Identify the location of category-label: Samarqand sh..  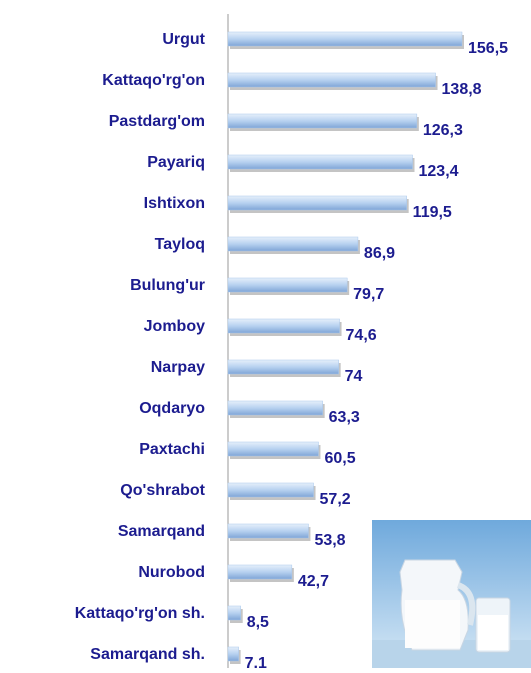
(147, 654).